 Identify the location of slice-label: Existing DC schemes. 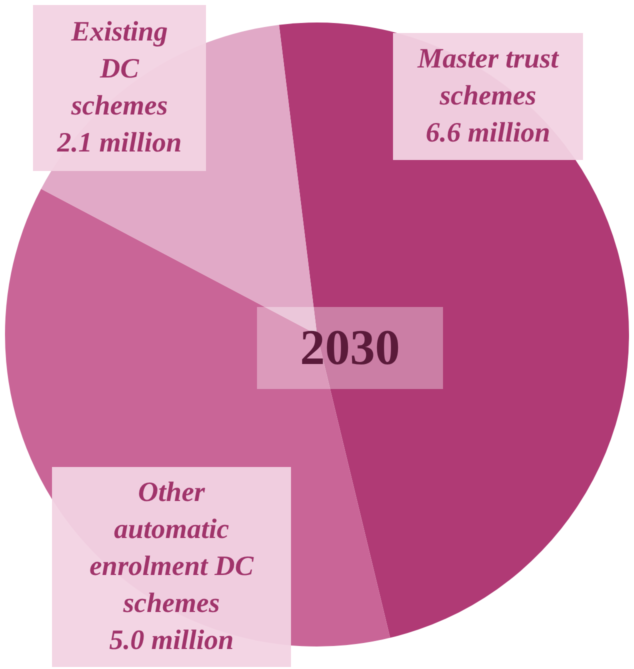
(119, 69).